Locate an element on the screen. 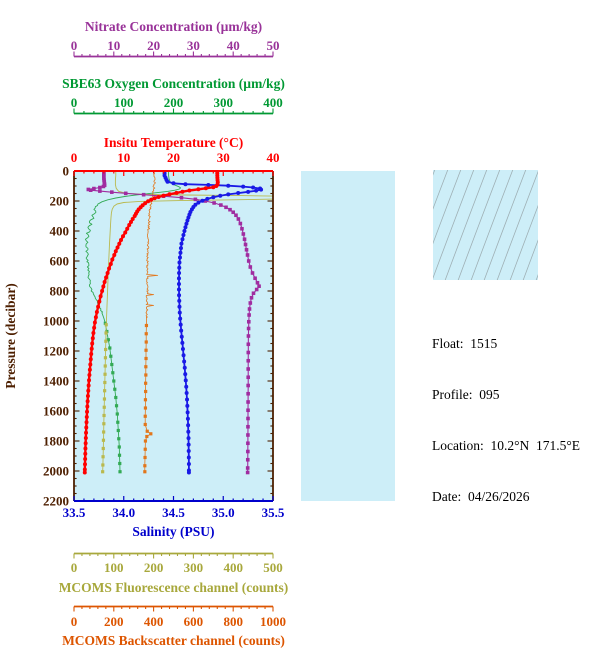 The image size is (609, 663). nitrate-axis-title: Nitrate Concentration (µm/kg) is located at coordinates (173, 26).